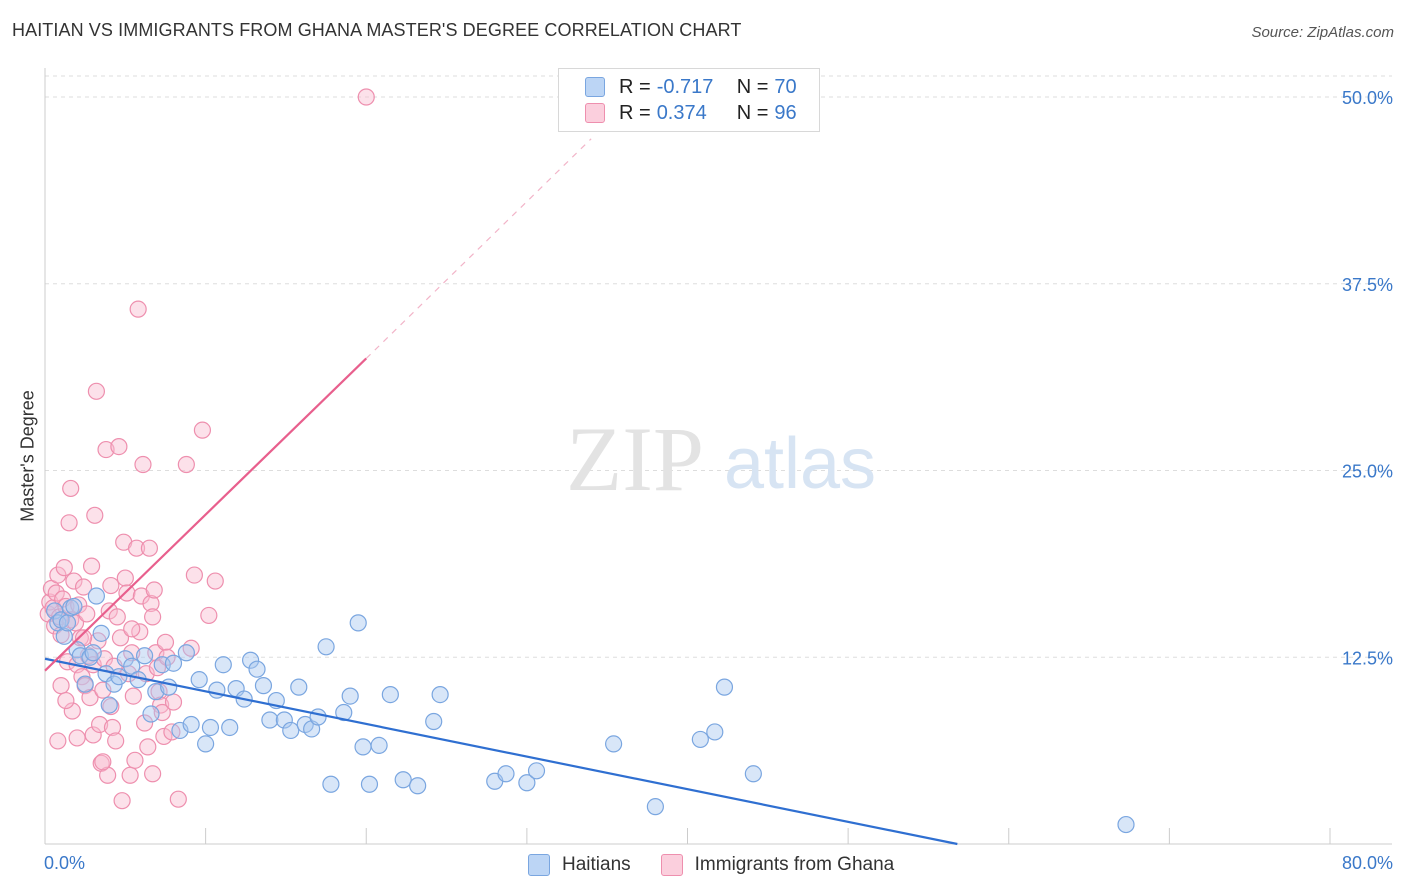 The width and height of the screenshot is (1406, 892). I want to click on x-tick-label: 80.0%, so click(1367, 863).